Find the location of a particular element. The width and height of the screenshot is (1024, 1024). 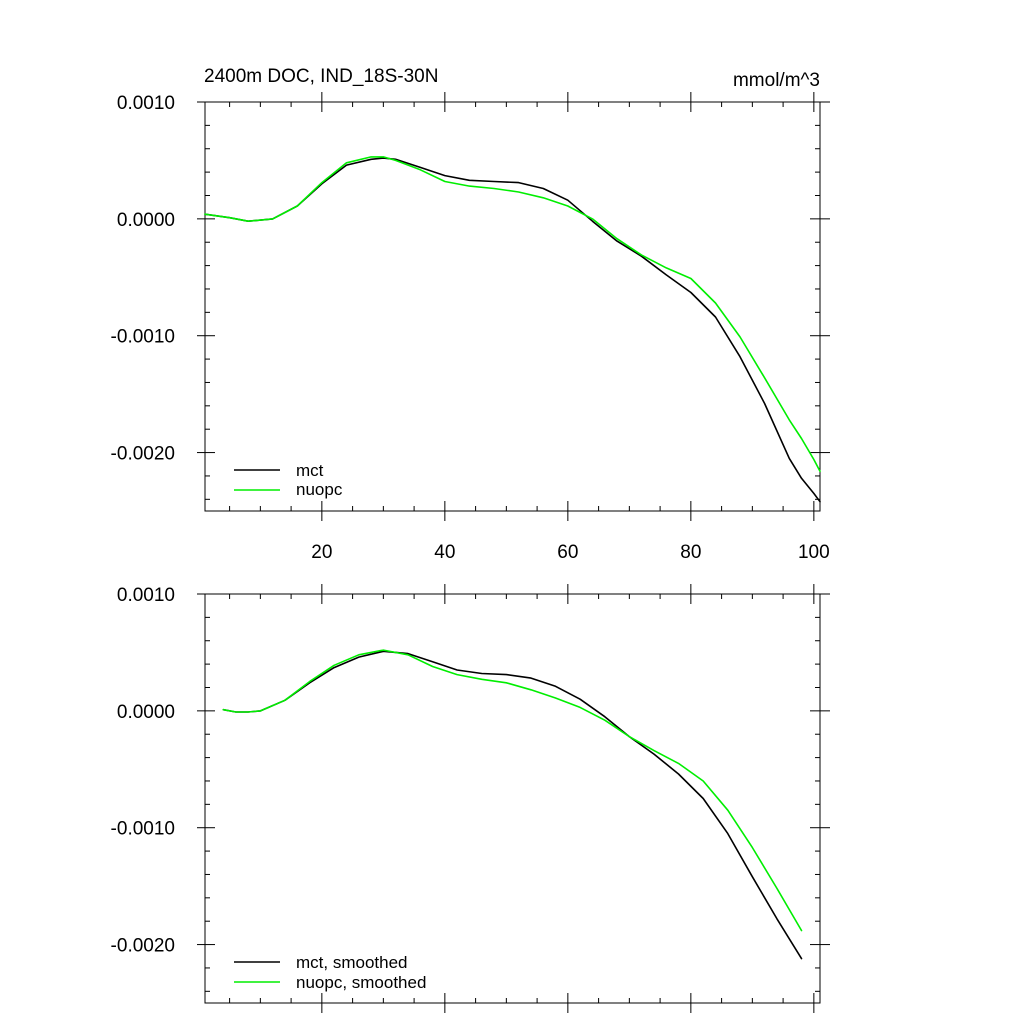

x-tick-label: 40 is located at coordinates (444, 552).